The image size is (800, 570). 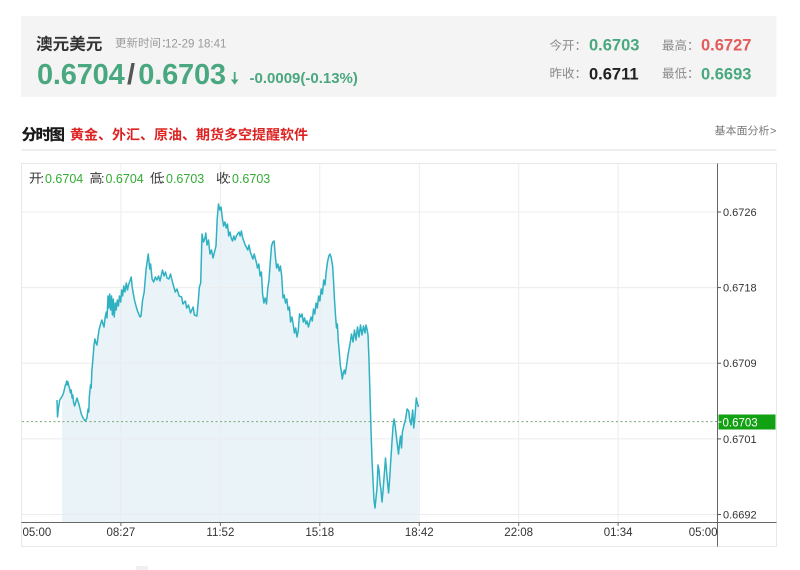 What do you see at coordinates (614, 74) in the screenshot?
I see `svg-text: 0.6711` at bounding box center [614, 74].